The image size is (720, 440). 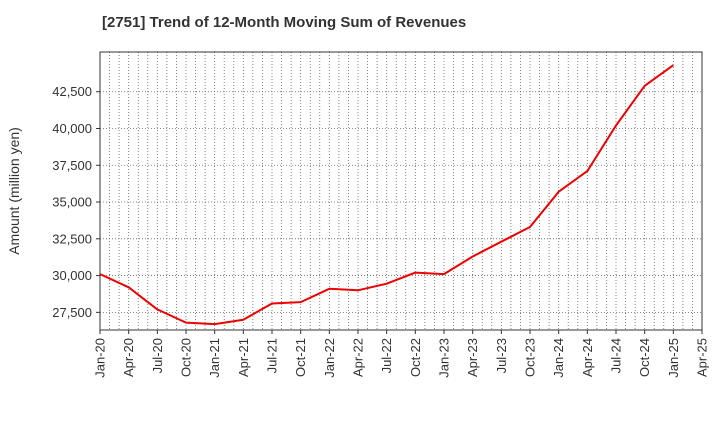 What do you see at coordinates (616, 355) in the screenshot?
I see `x-tick-label: Jul-24` at bounding box center [616, 355].